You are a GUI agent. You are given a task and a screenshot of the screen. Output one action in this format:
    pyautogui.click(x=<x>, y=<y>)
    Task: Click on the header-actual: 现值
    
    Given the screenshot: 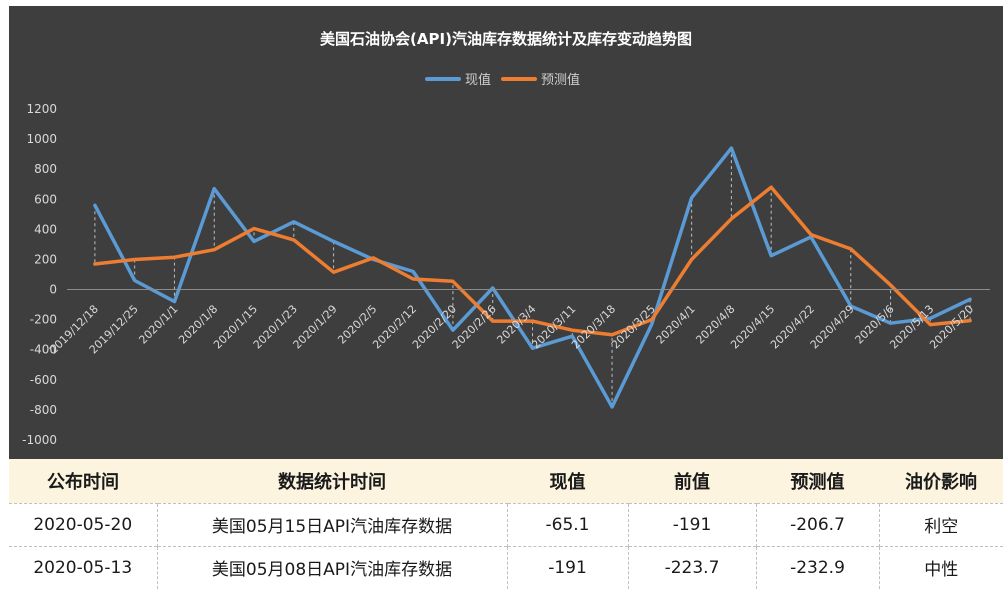 What is the action you would take?
    pyautogui.click(x=567, y=482)
    